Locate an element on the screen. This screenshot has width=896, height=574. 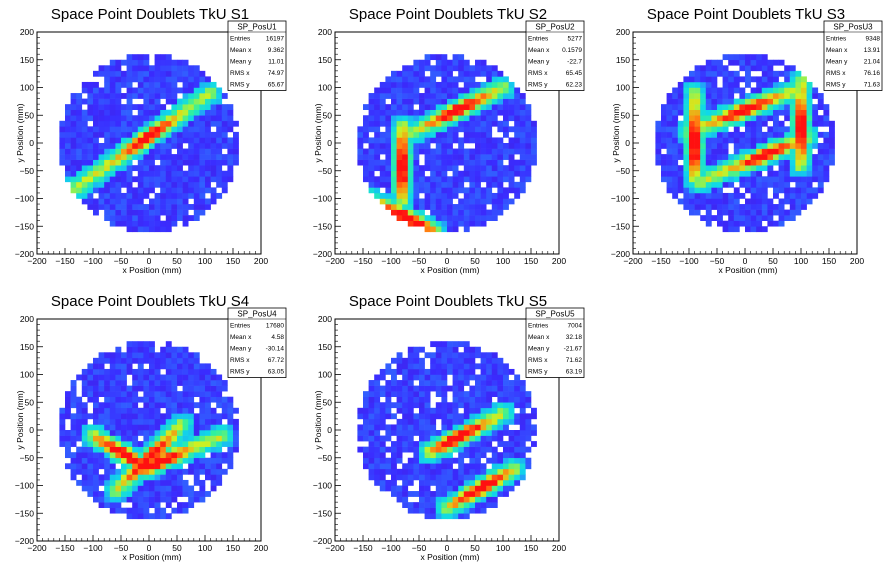
y-axis-label: y Position (mm) is located at coordinates (318, 132).